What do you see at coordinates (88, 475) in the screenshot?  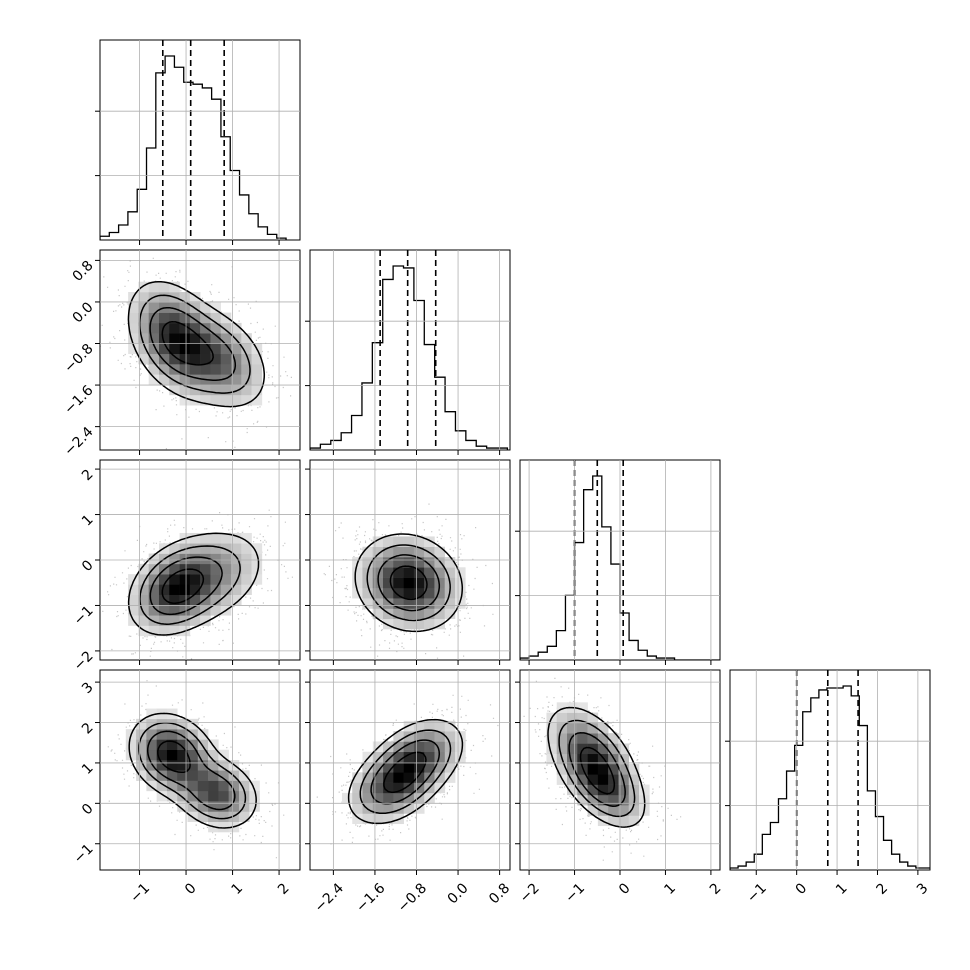 I see `y-tick-label: 2` at bounding box center [88, 475].